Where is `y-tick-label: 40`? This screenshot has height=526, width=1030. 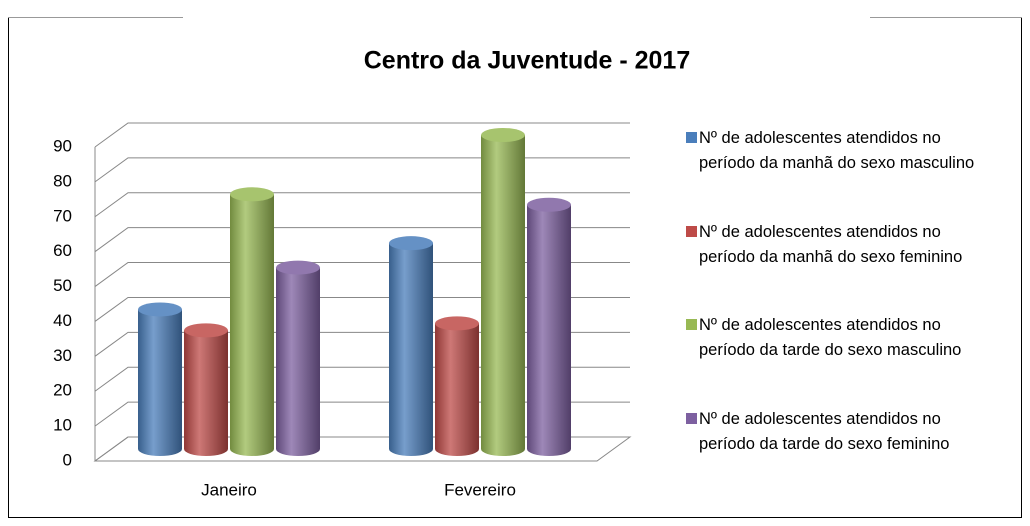
y-tick-label: 40 is located at coordinates (62, 320).